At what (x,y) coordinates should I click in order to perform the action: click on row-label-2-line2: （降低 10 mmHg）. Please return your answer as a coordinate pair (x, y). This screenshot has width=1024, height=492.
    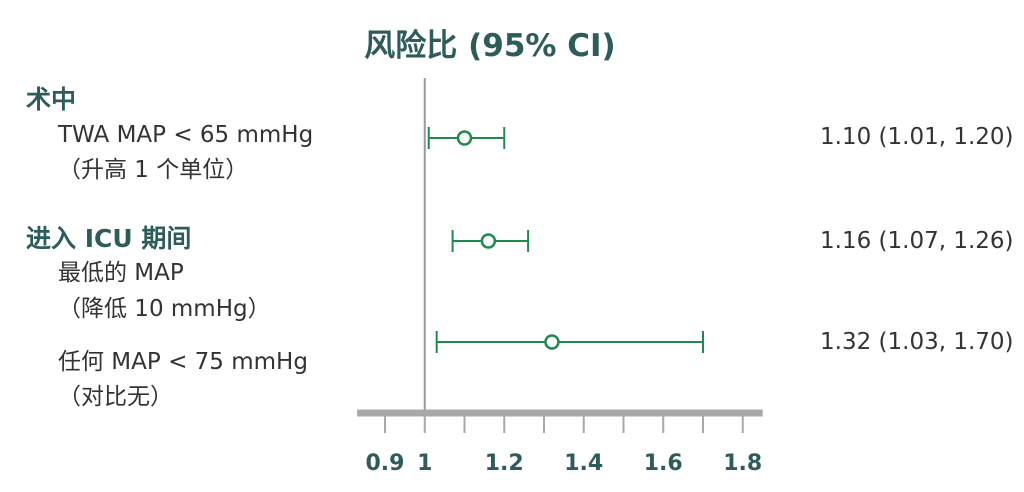
    Looking at the image, I should click on (164, 309).